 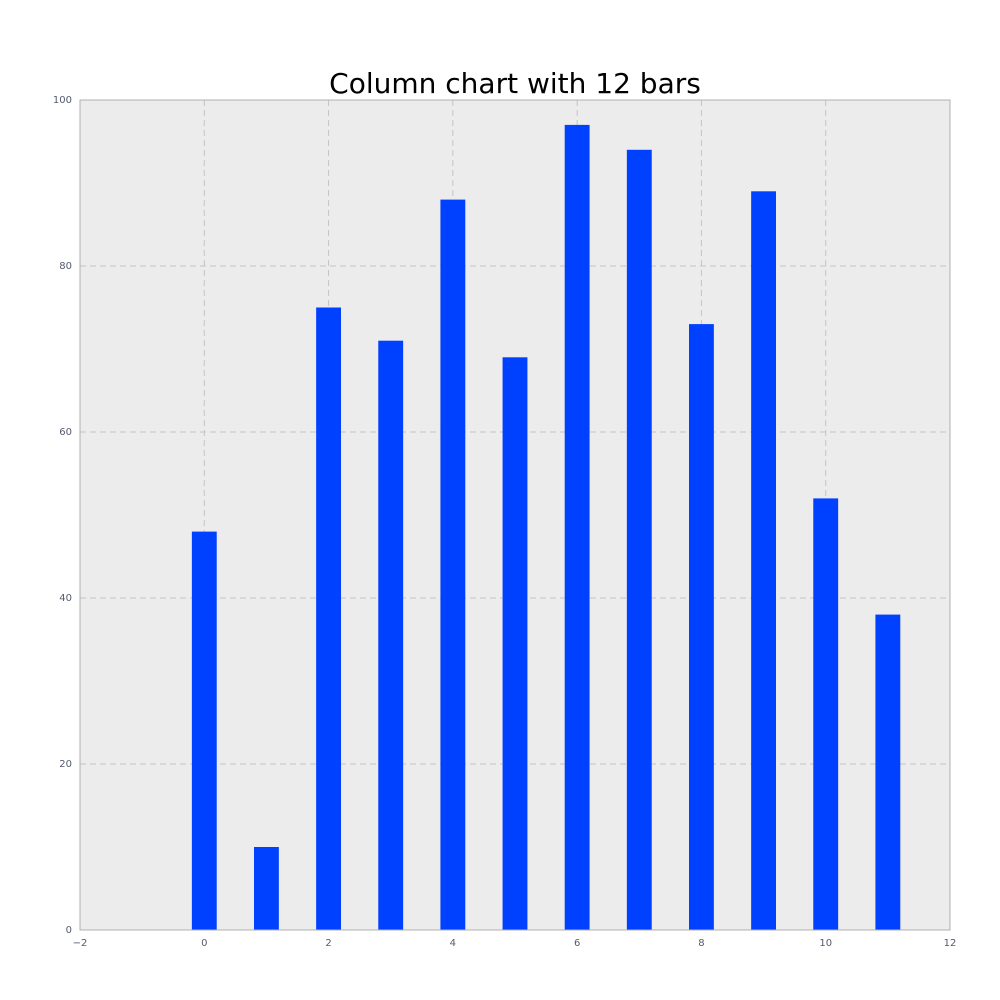 What do you see at coordinates (65, 266) in the screenshot?
I see `y-tick-label: 80` at bounding box center [65, 266].